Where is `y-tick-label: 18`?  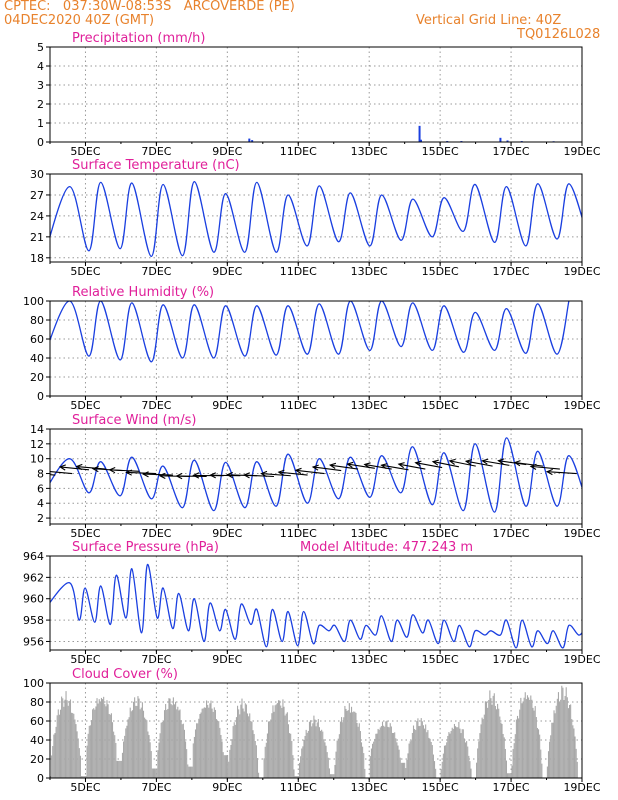 y-tick-label: 18 is located at coordinates (37, 258).